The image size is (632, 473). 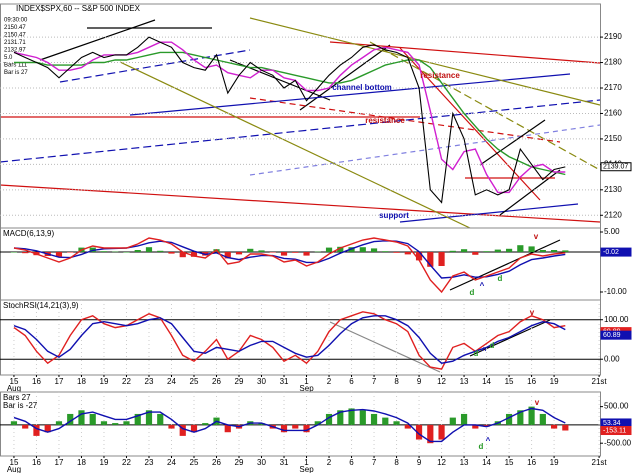 What do you see at coordinates (78, 8) in the screenshot?
I see `chart-title: INDEX$SPX,60 -- S&P 500 INDEX` at bounding box center [78, 8].